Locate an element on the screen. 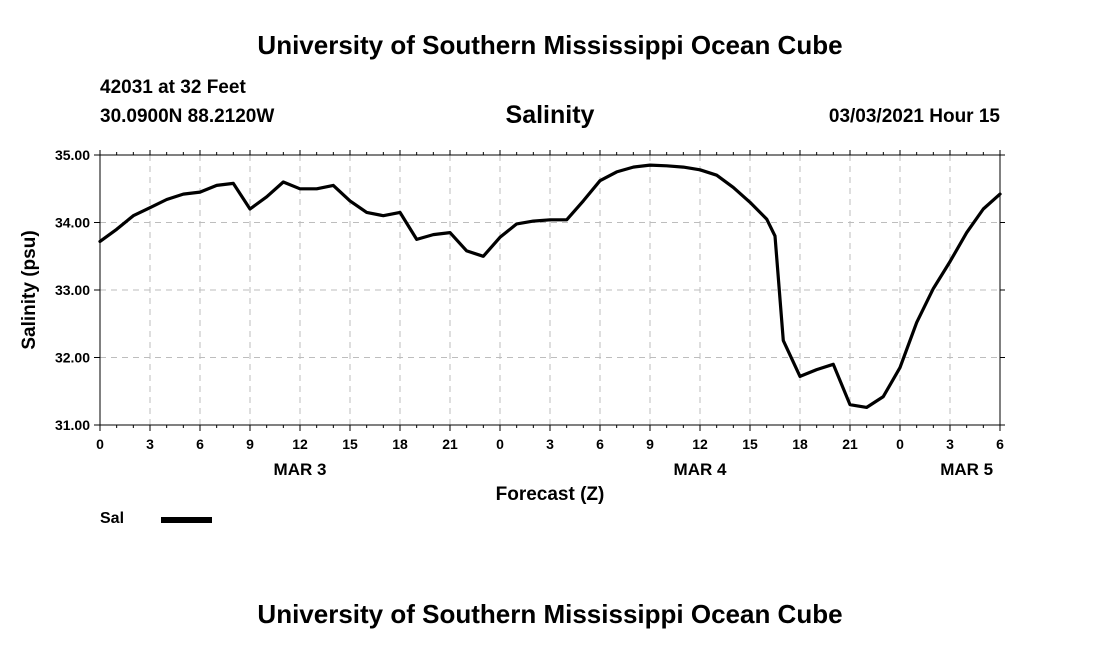  forecast-date-label: 03/03/2021 Hour 15 is located at coordinates (914, 116).